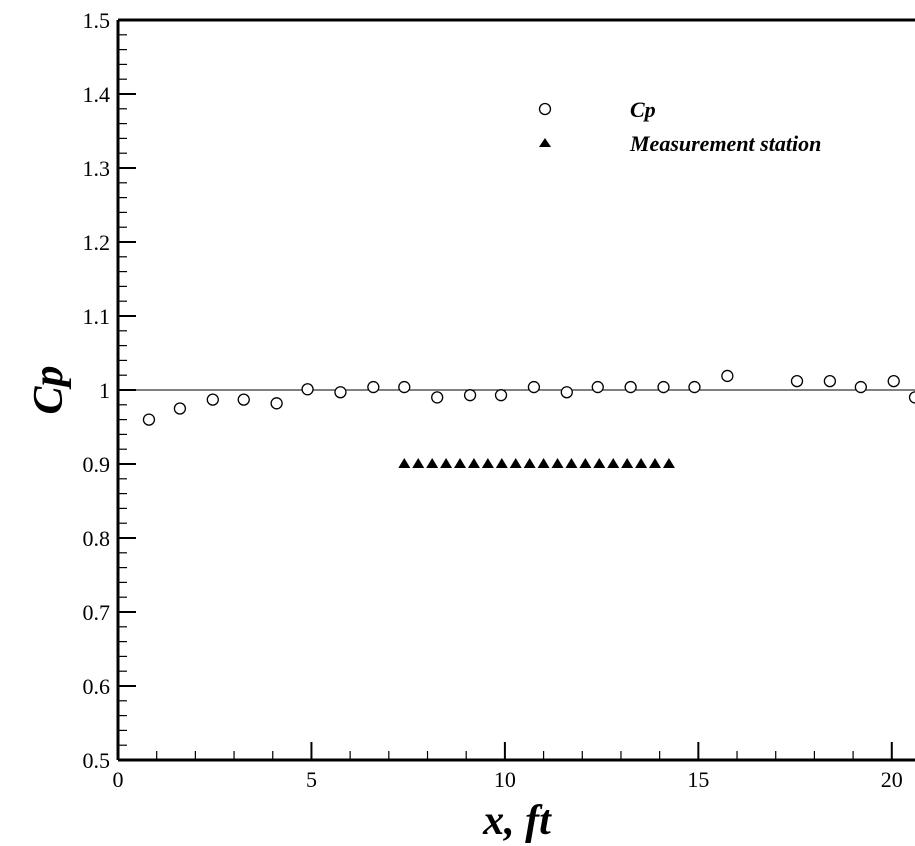 The height and width of the screenshot is (846, 915). What do you see at coordinates (97, 464) in the screenshot?
I see `y-tick-label: 0.9` at bounding box center [97, 464].